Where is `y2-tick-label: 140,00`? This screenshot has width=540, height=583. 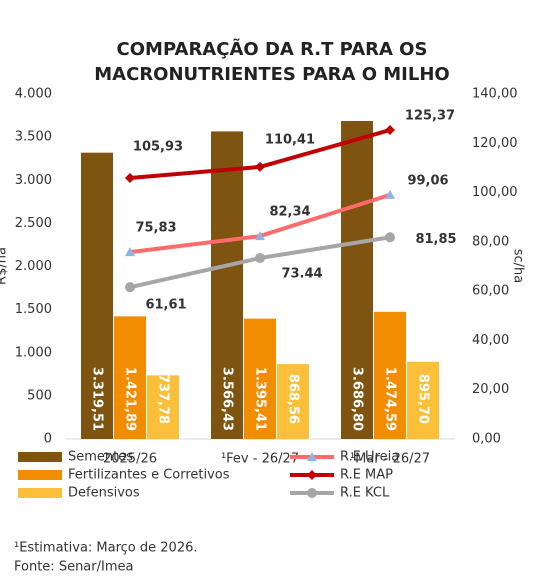
y2-tick-label: 140,00 is located at coordinates (495, 94).